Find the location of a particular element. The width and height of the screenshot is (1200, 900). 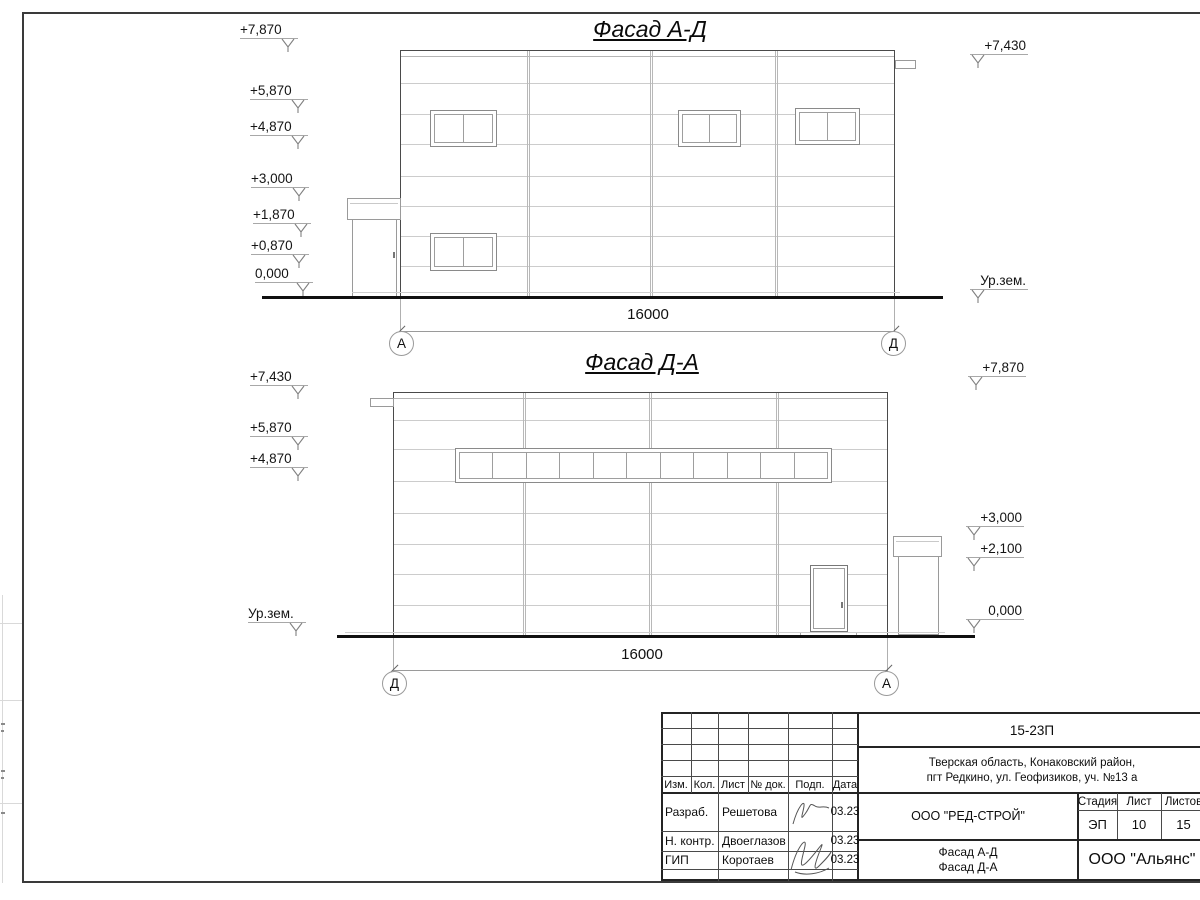

elevation-value: +7,870 is located at coordinates (269, 30).